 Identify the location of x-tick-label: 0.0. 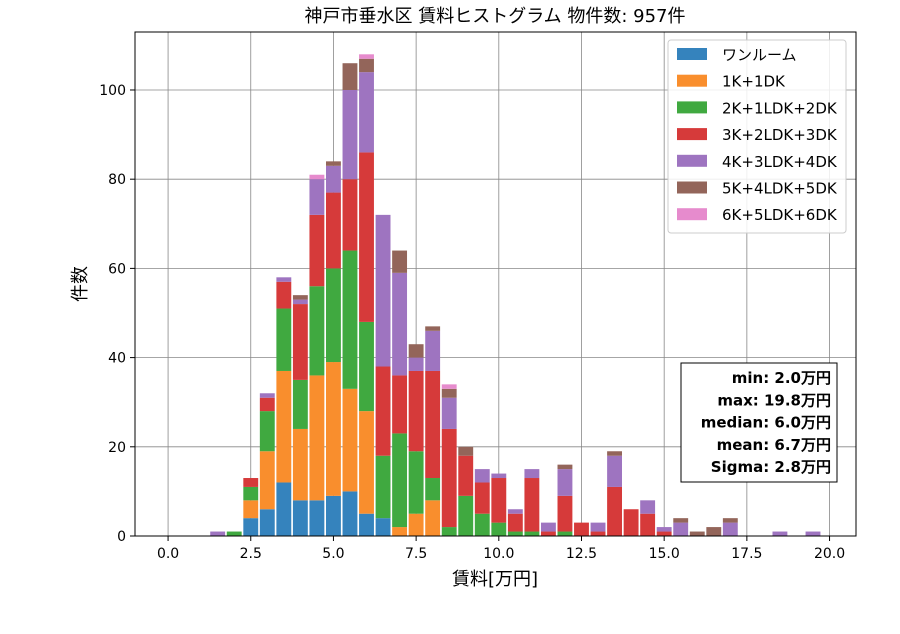
(168, 554).